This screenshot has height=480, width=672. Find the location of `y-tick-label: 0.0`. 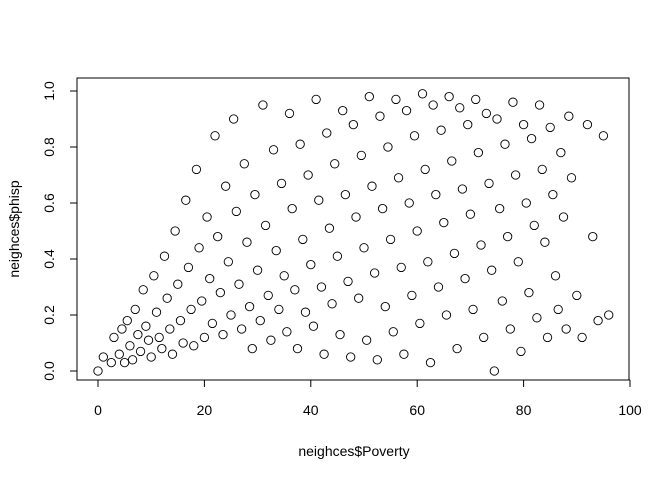

y-tick-label: 0.0 is located at coordinates (49, 371).